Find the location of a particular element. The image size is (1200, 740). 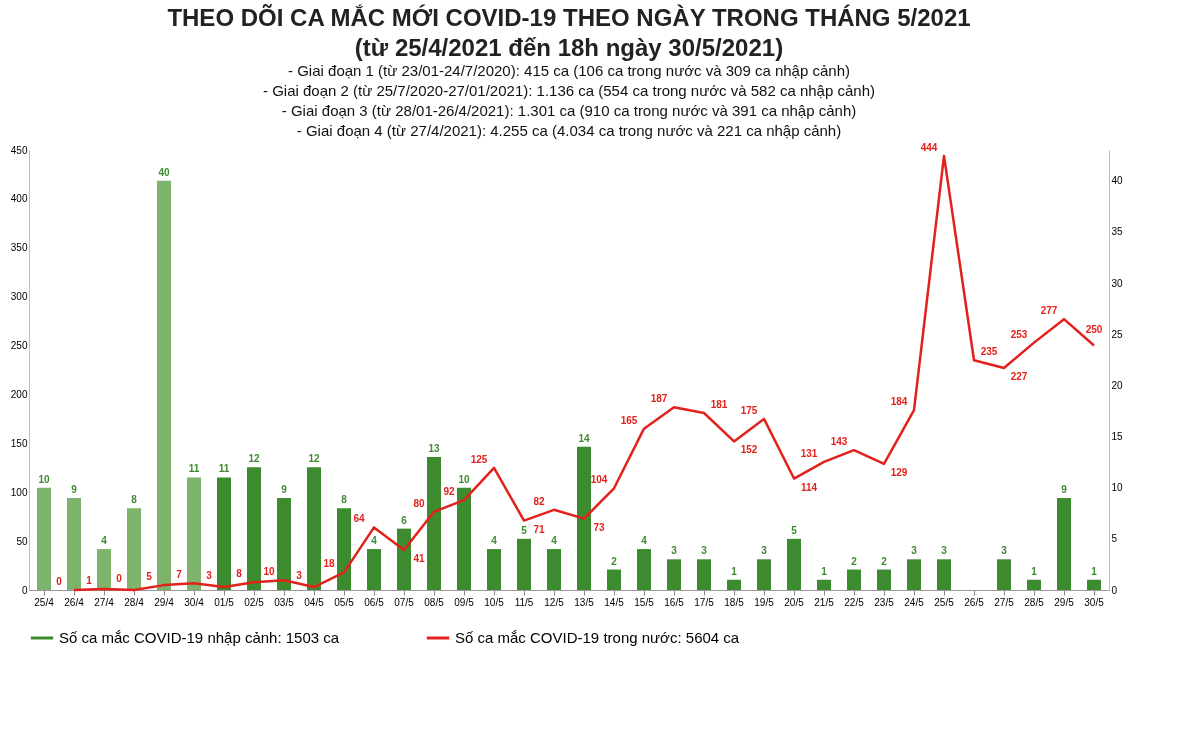

x-tick-label: 05/5 is located at coordinates (344, 602).